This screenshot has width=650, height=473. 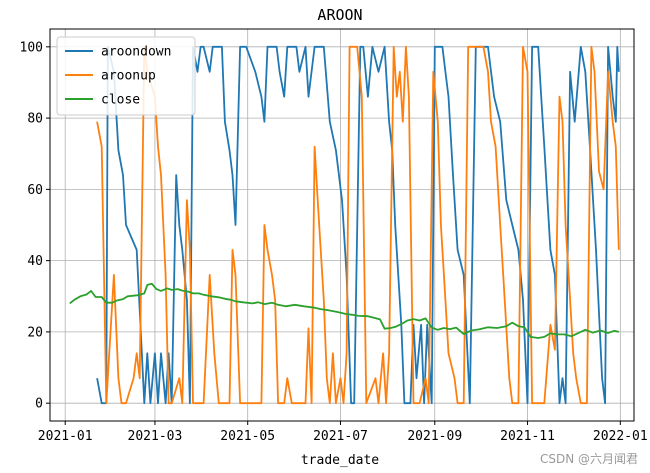 I want to click on legend-box, so click(x=126, y=76).